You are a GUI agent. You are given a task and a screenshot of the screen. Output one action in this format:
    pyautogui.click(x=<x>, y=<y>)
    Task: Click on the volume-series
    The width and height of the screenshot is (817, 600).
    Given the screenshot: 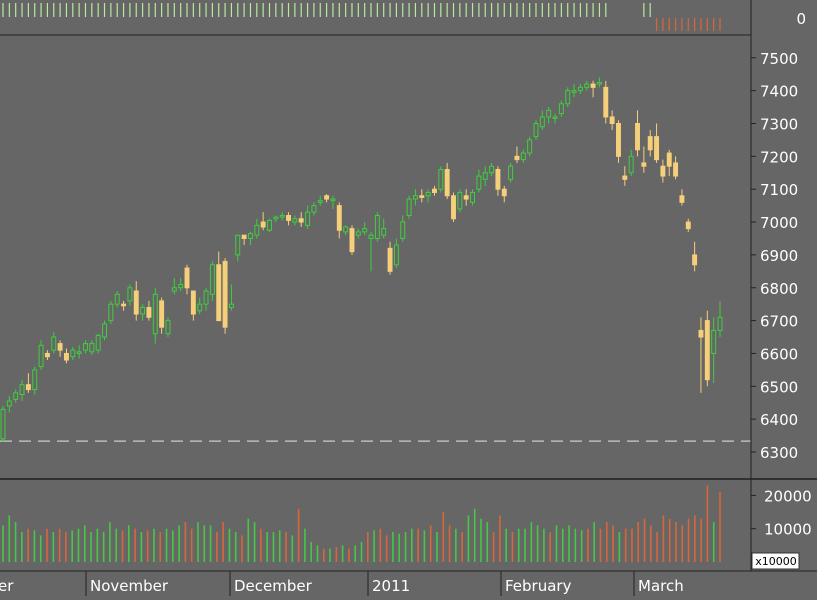 What is the action you would take?
    pyautogui.click(x=361, y=523)
    